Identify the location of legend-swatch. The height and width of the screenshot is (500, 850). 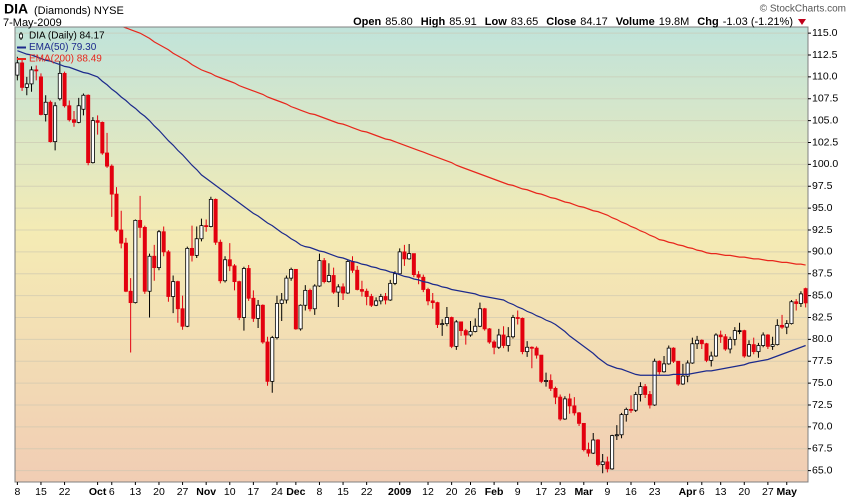
(21, 36).